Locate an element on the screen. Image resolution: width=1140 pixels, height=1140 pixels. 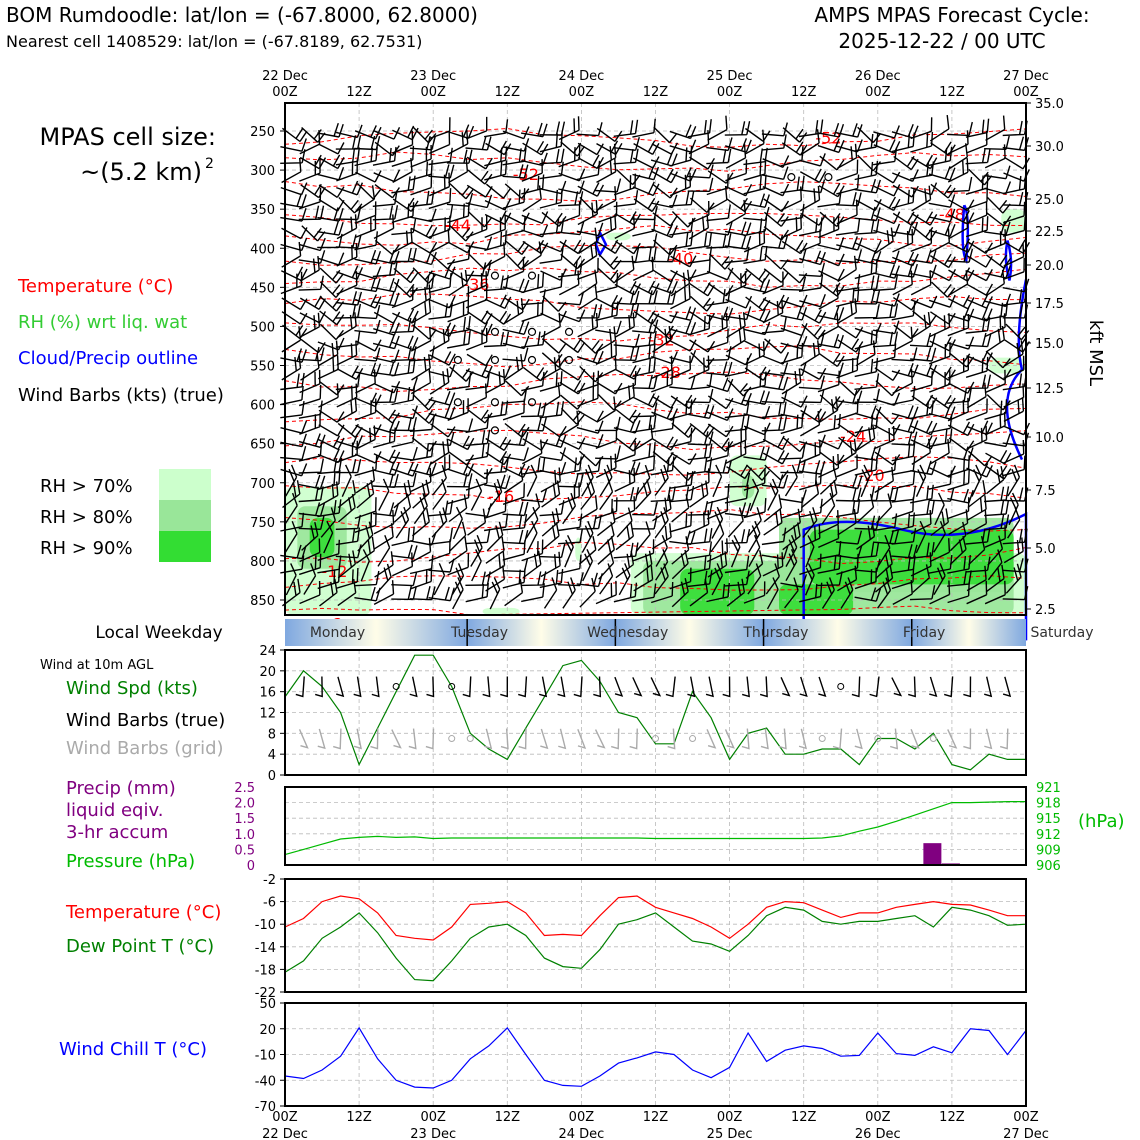
legend-precip: Precip (mm) is located at coordinates (121, 788).